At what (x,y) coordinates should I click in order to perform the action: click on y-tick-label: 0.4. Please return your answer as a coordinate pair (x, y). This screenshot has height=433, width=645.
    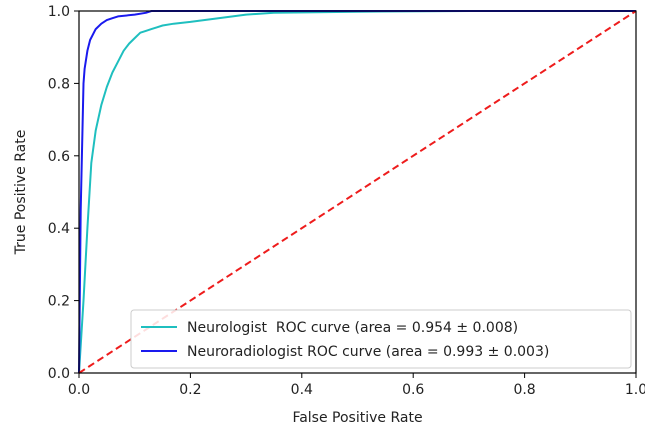
    Looking at the image, I should click on (59, 229).